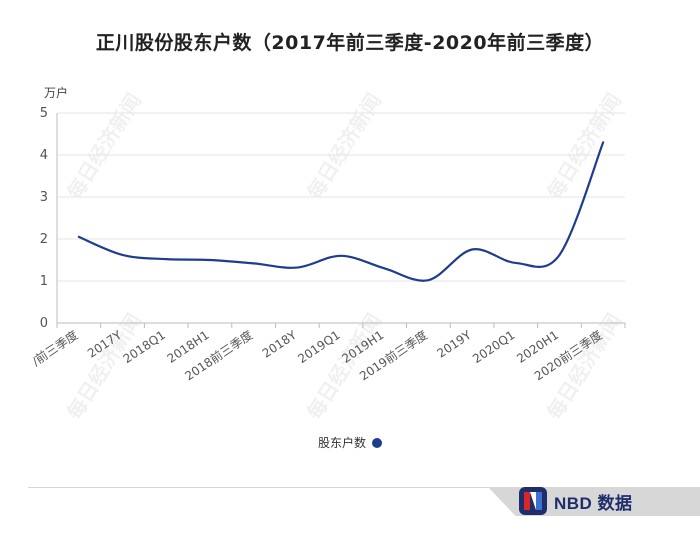  Describe the element at coordinates (56, 92) in the screenshot. I see `y-axis-unit-label: 万户` at that location.